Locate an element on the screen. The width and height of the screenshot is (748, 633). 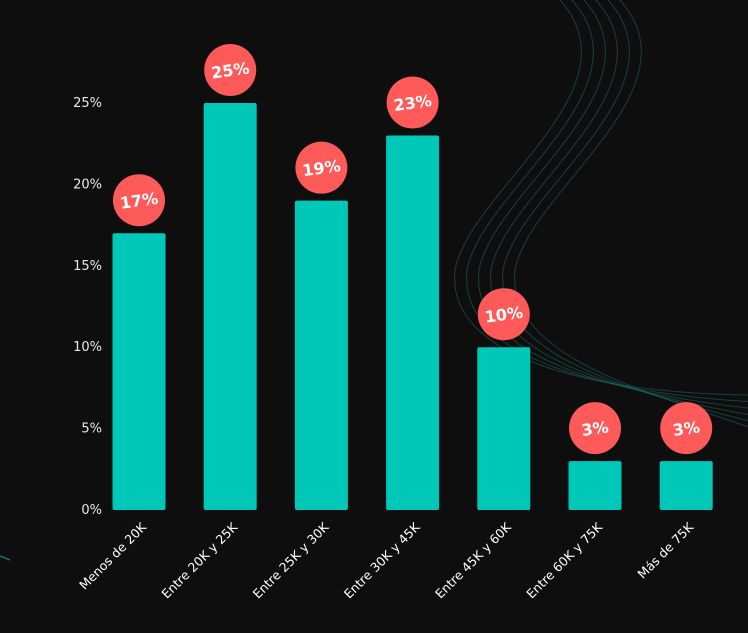
value-label: 19% is located at coordinates (321, 167).